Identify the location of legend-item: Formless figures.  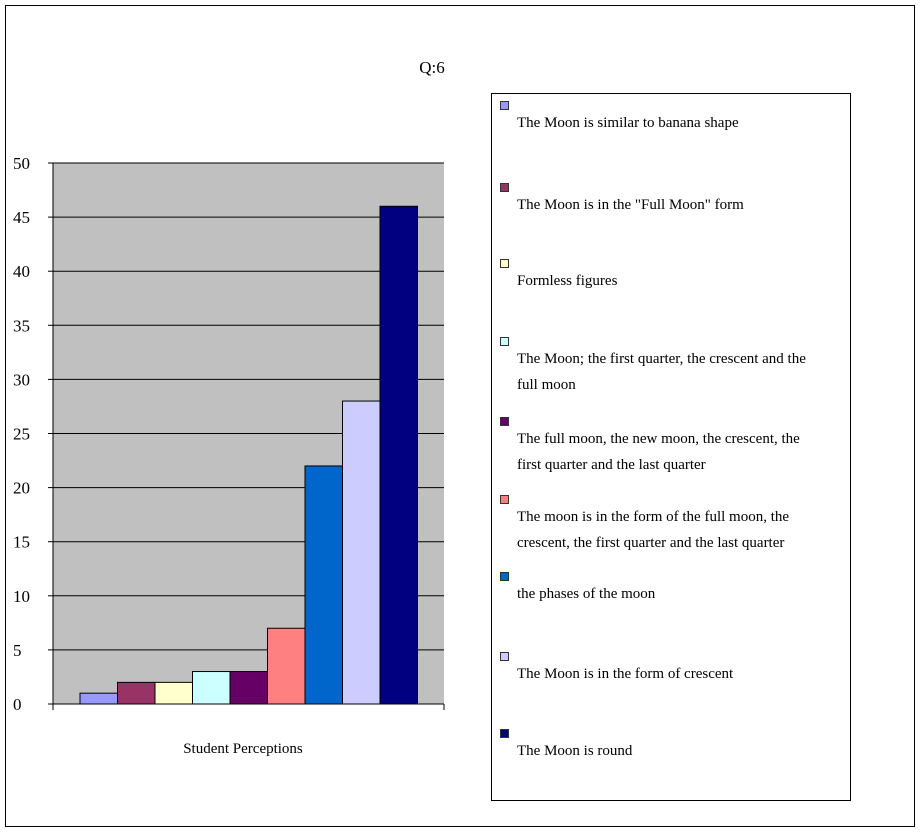
(660, 276).